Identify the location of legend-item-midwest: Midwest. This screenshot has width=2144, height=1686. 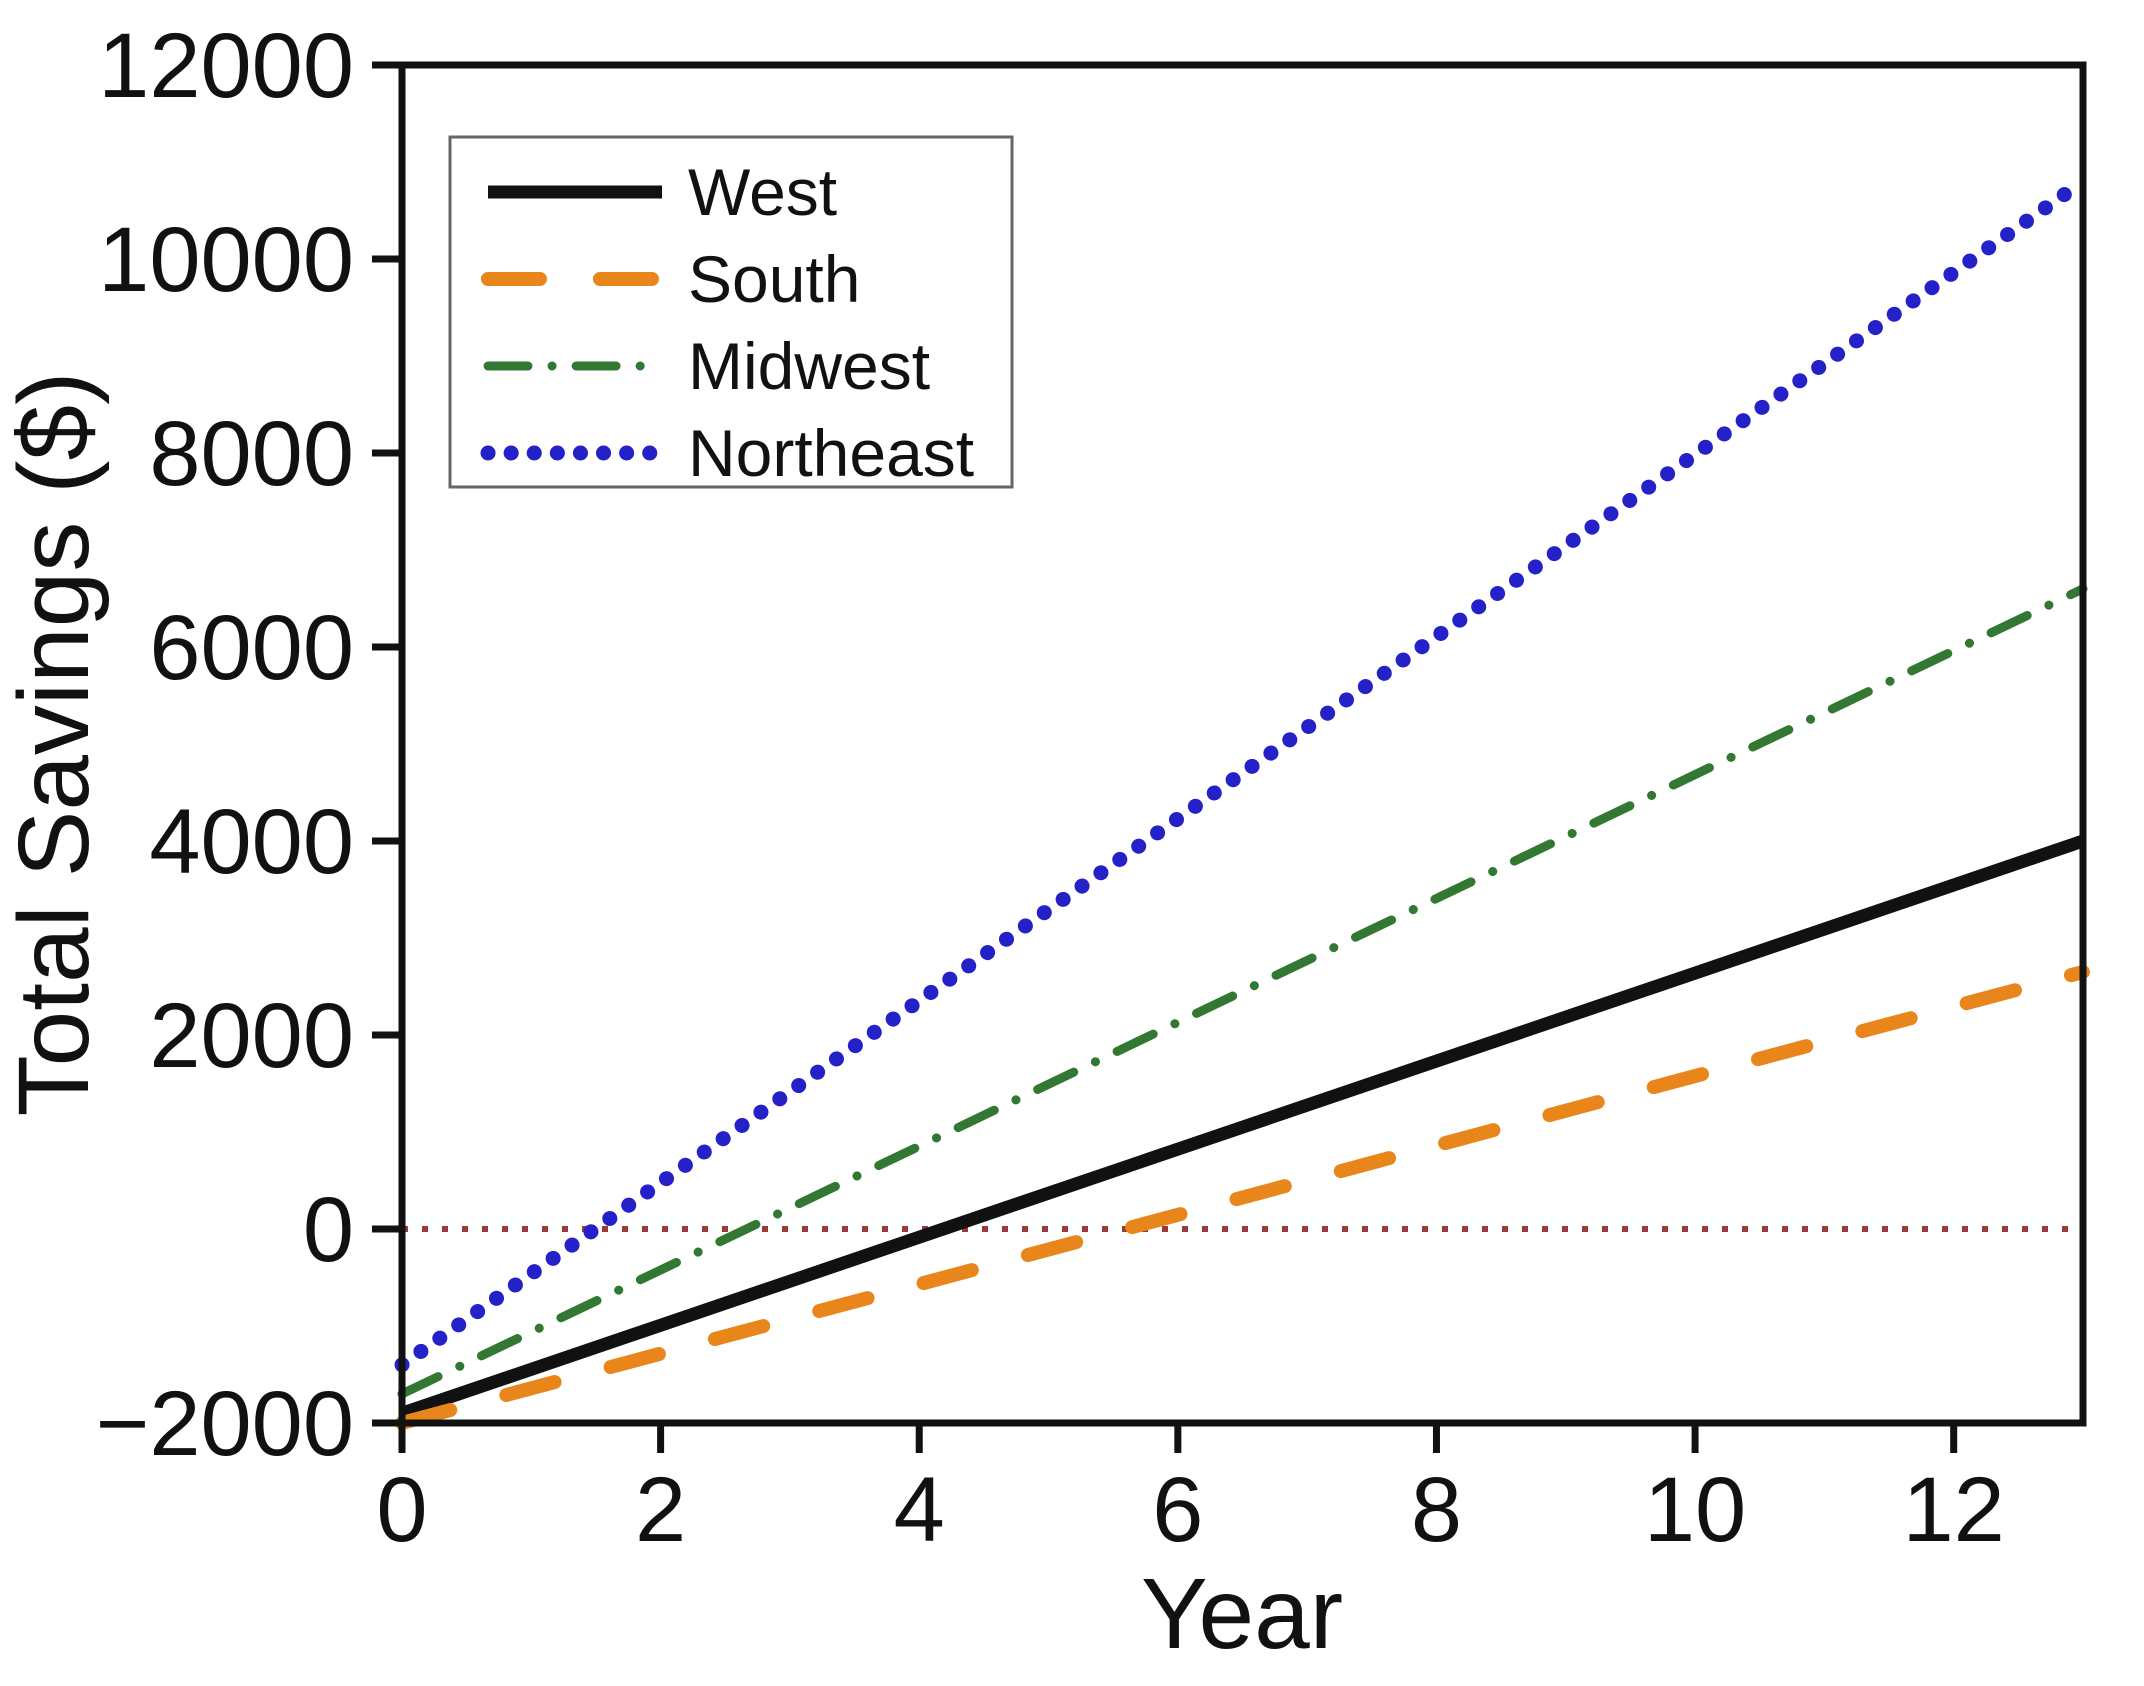
(706, 366).